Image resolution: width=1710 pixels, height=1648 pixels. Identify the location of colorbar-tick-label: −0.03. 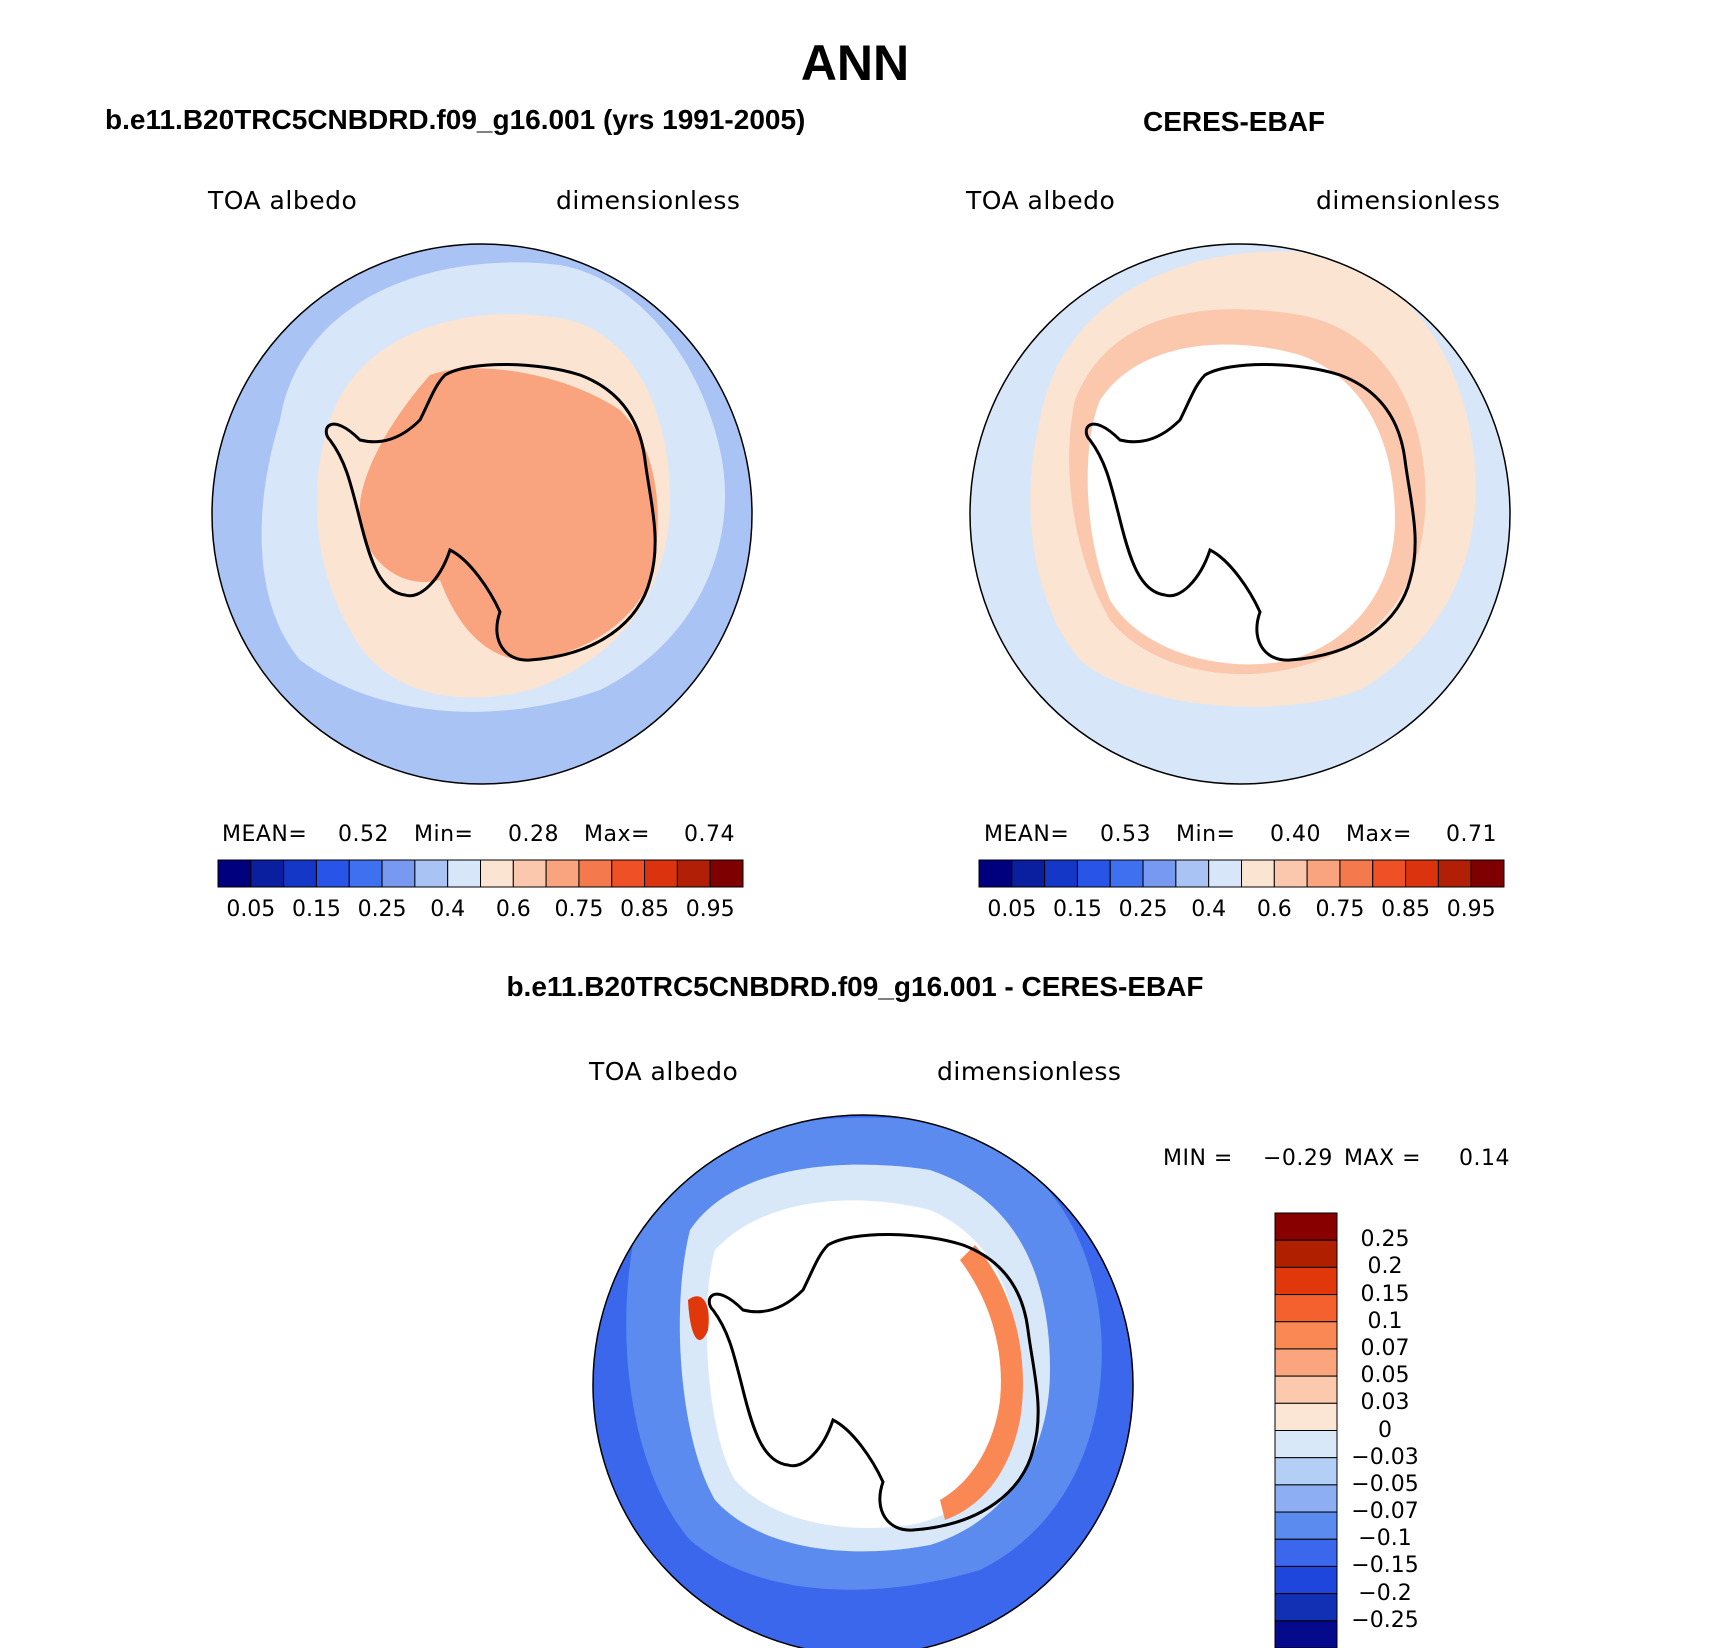
(1385, 1457).